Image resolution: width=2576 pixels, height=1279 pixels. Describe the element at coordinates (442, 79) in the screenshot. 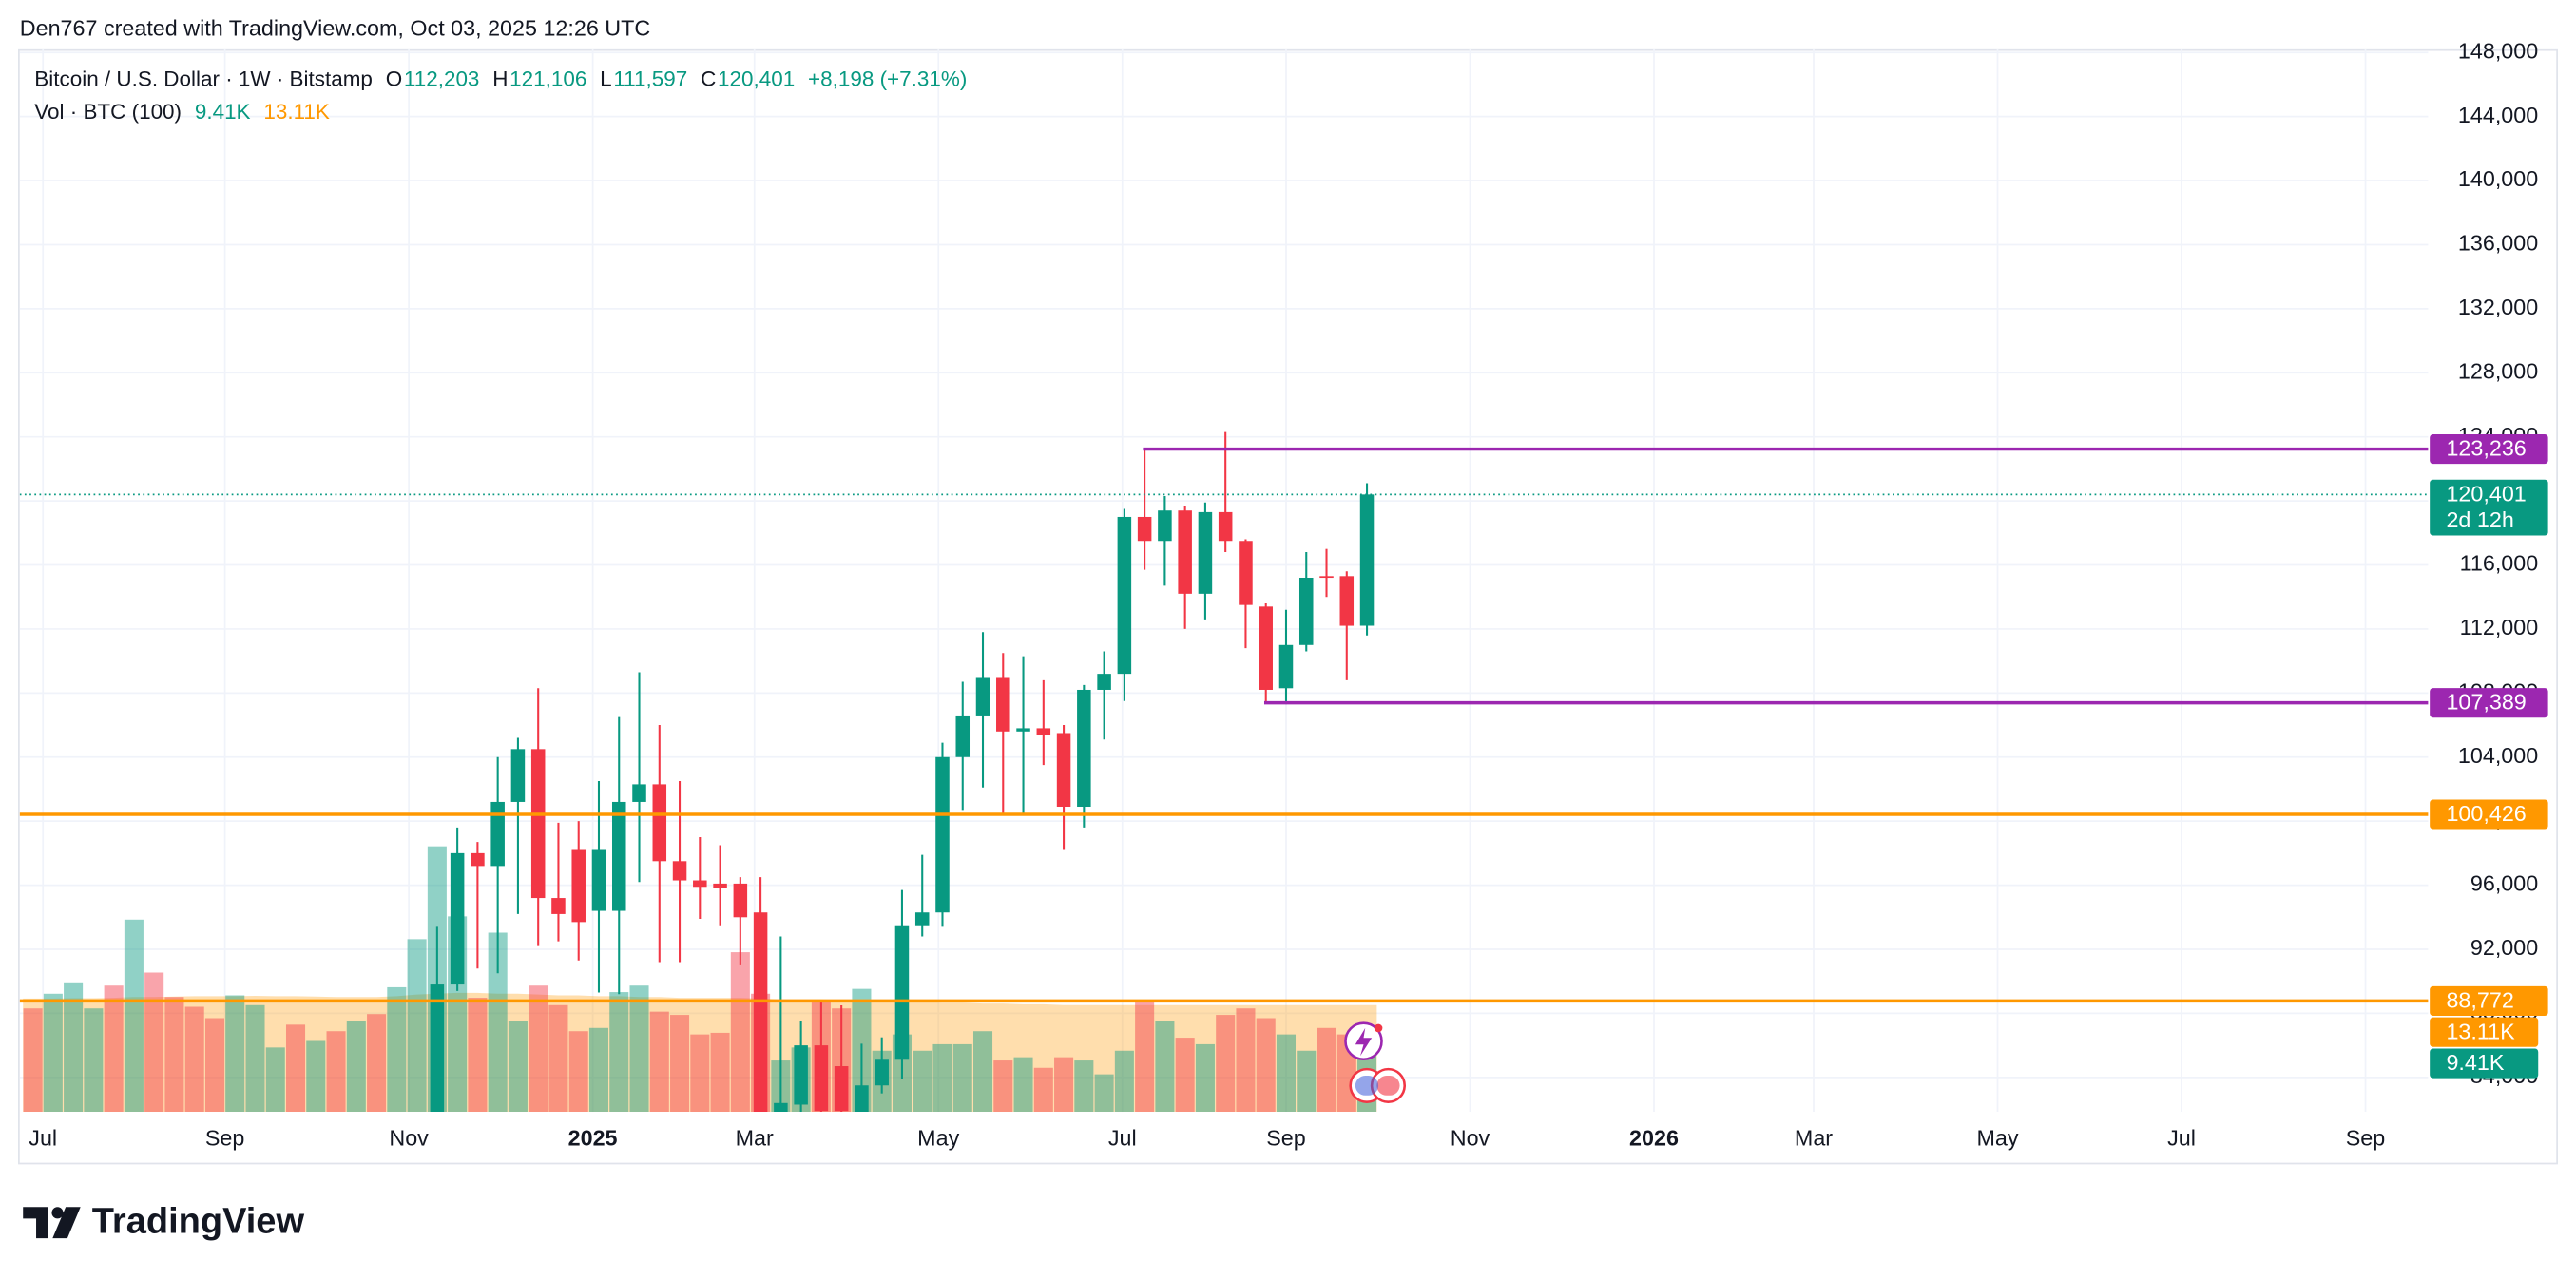

I see `legend-value: 112,203` at that location.